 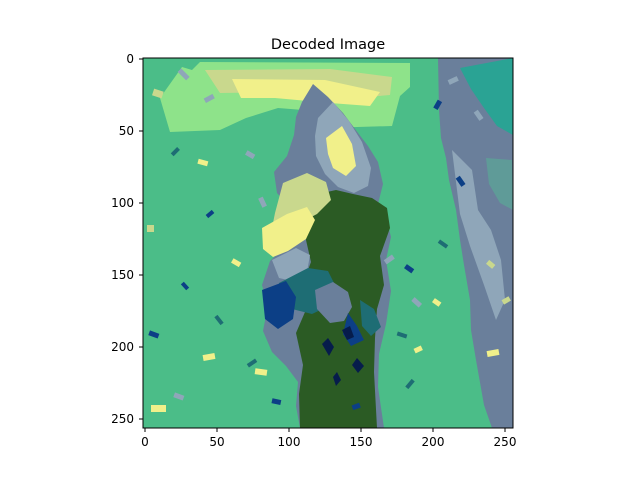 I want to click on y-tick-label-200: 200, so click(x=122, y=347).